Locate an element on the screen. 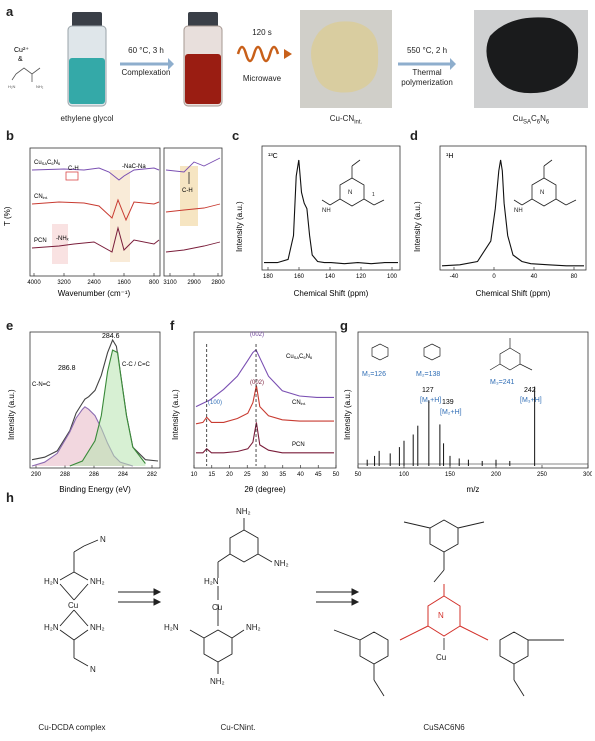 The image size is (595, 741). e-x-tick-label: 290 is located at coordinates (36, 475).